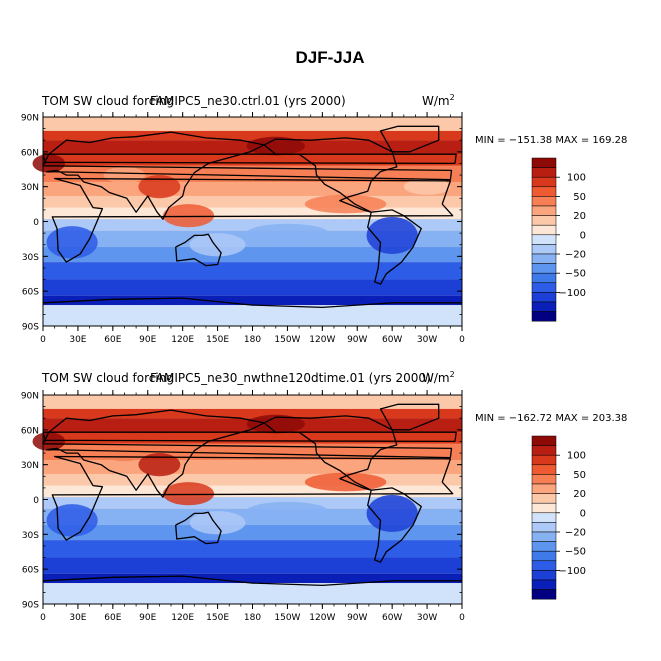  I want to click on panel-2-units-base: W/m, so click(436, 378).